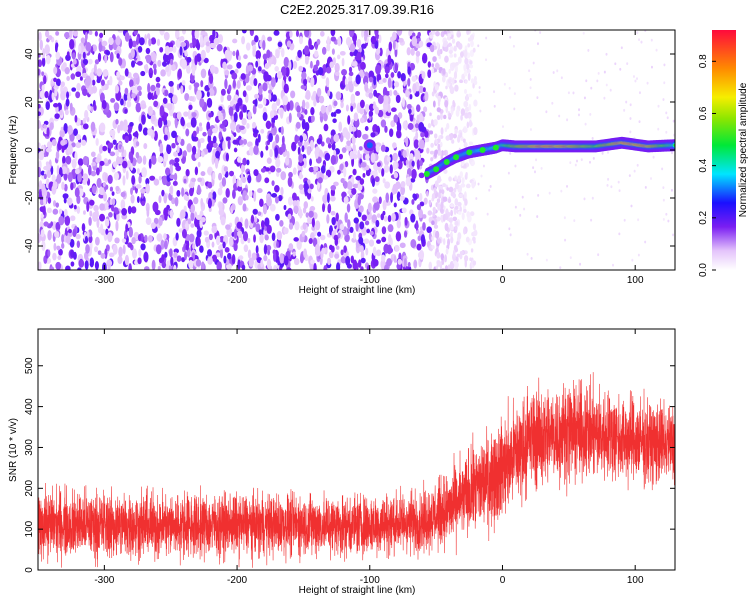 This screenshot has width=750, height=600. I want to click on chart-title: C2E2.2025.317.09.39.R16, so click(357, 9).